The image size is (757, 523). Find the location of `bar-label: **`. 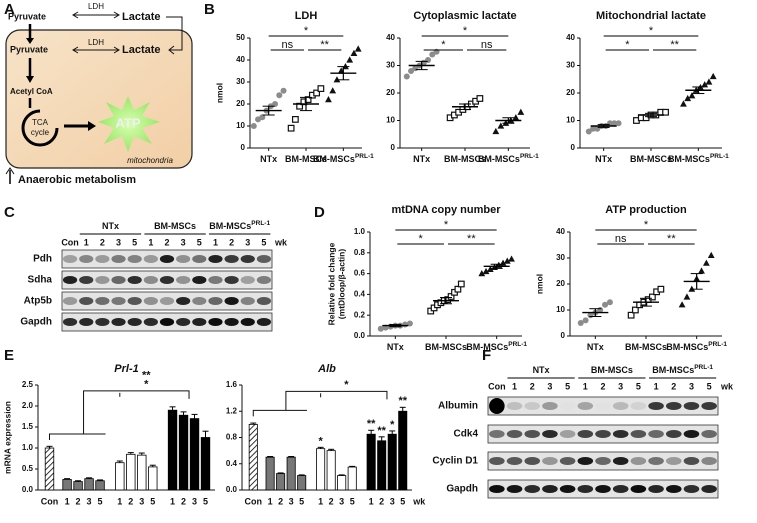

bar-label: ** is located at coordinates (371, 424).